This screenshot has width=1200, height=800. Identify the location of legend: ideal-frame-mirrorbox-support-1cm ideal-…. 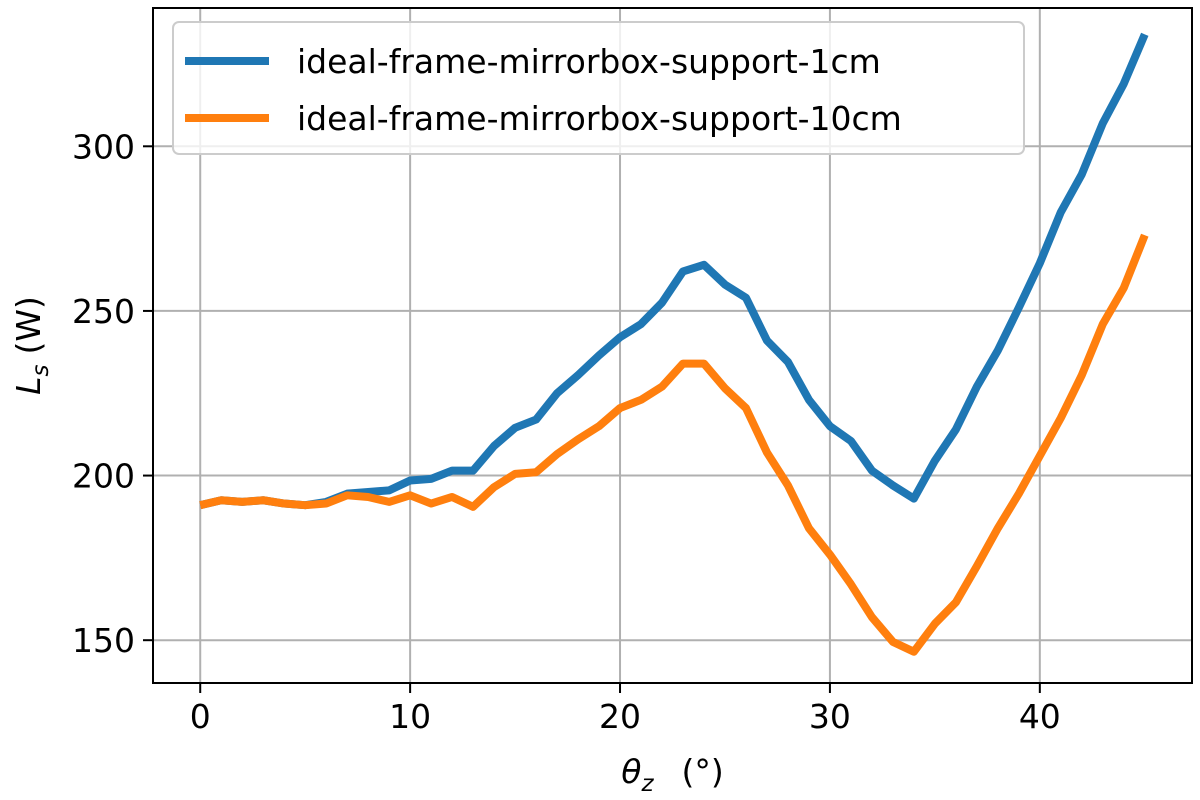
(598, 88).